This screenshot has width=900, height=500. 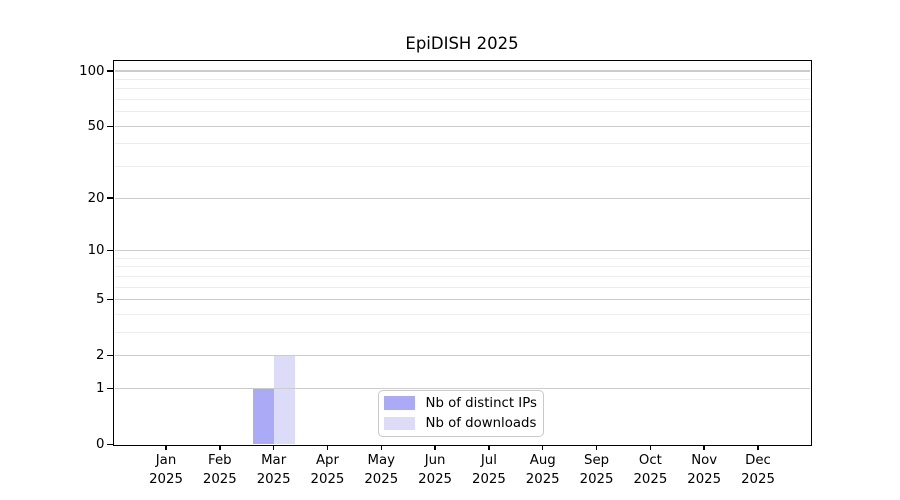 What do you see at coordinates (650, 470) in the screenshot?
I see `x-tick-label: Oct 2025` at bounding box center [650, 470].